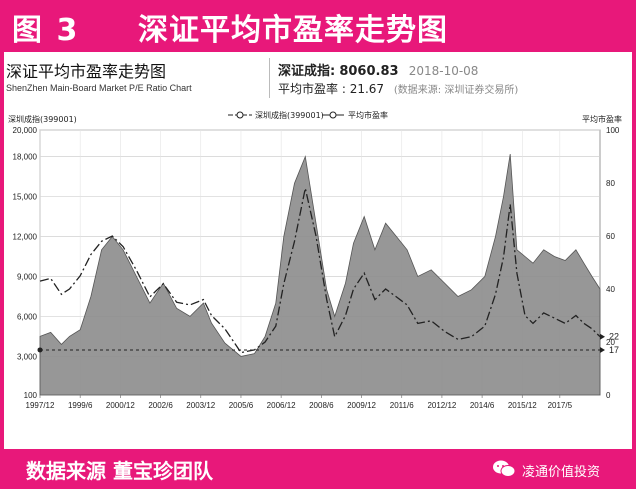  I want to click on header-divider, so click(269, 78).